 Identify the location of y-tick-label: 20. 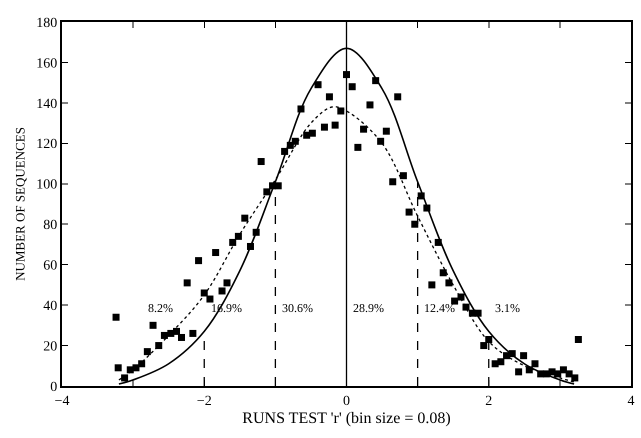
(50, 346).